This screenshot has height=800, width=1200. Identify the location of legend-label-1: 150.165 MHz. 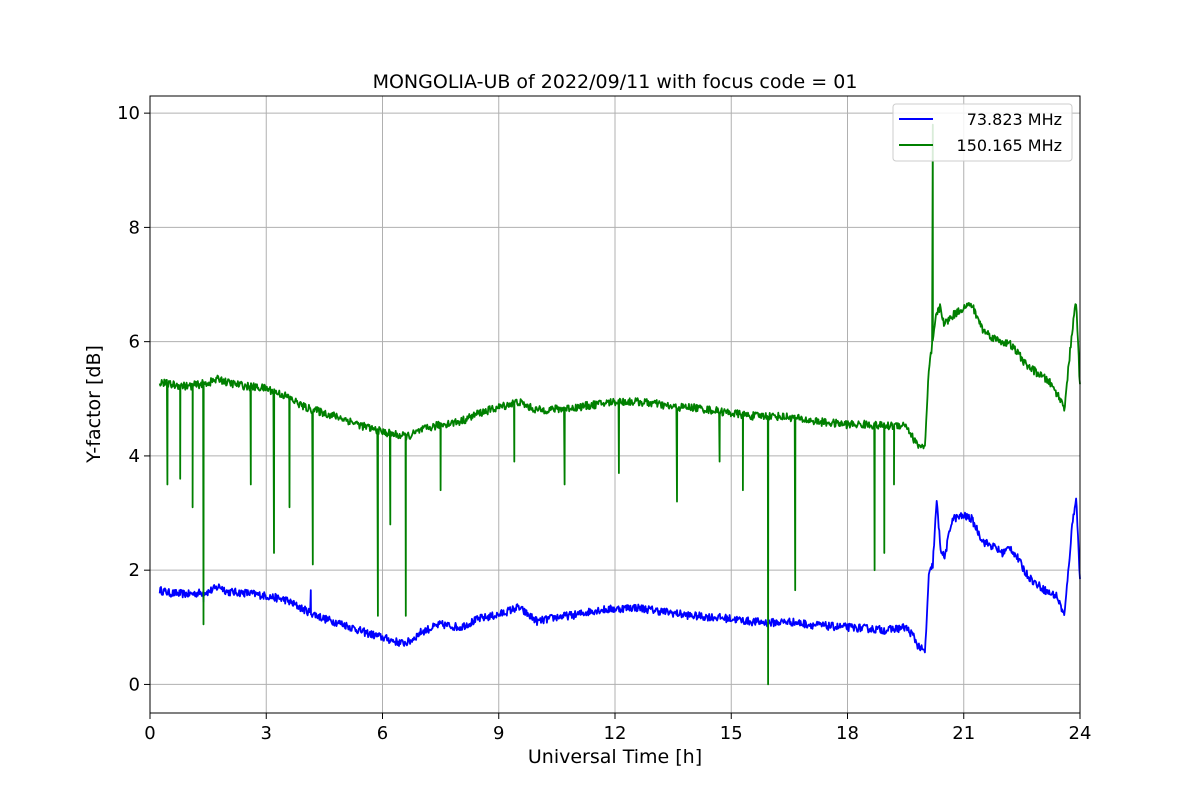
(1009, 145).